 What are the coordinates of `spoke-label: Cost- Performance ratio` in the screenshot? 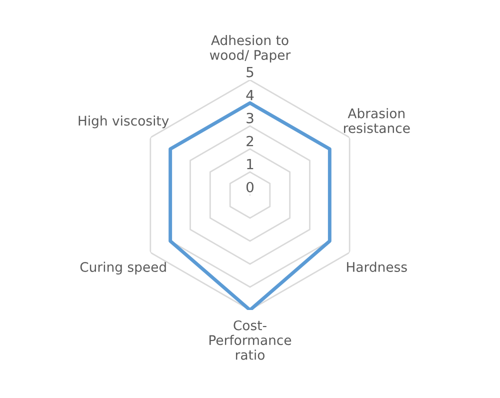 It's located at (250, 340).